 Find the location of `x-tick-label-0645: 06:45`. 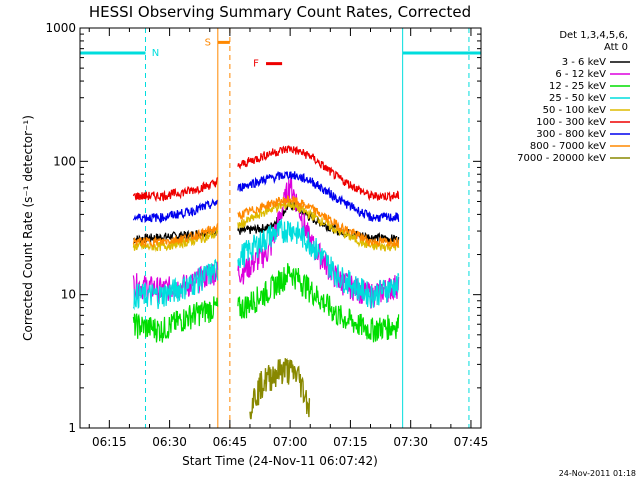

x-tick-label-0645: 06:45 is located at coordinates (230, 442).